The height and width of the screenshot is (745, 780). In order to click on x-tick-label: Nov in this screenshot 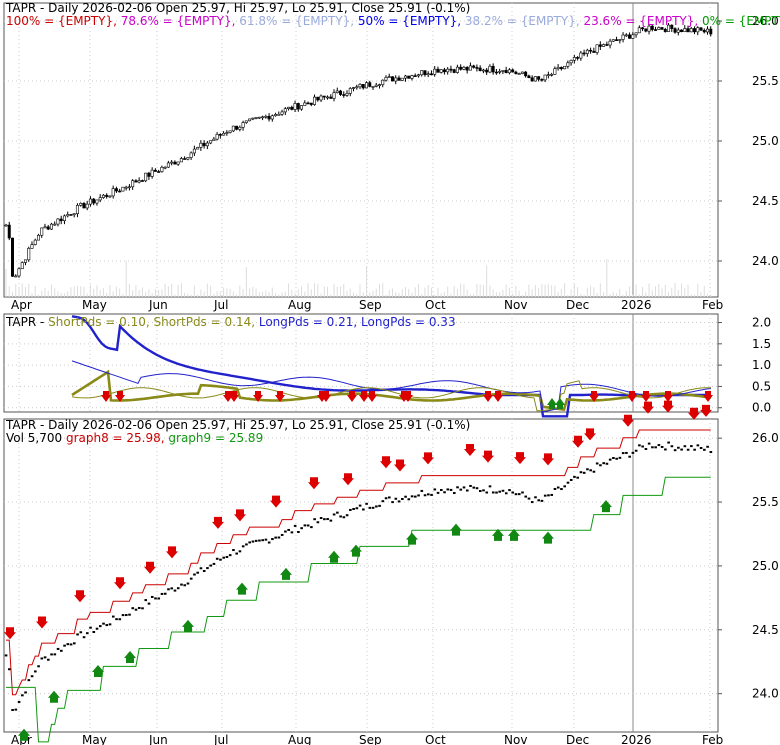, I will do `click(515, 739)`.